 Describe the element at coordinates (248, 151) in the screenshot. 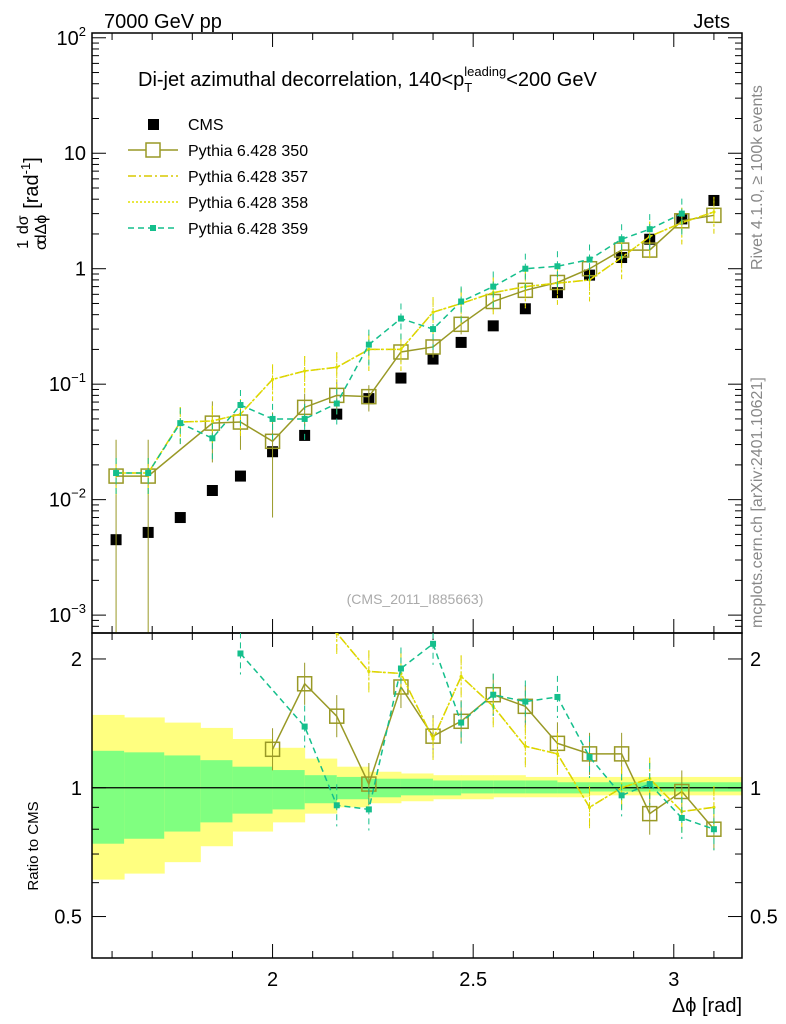

I see `legend-label-350: Pythia 6.428 350` at that location.